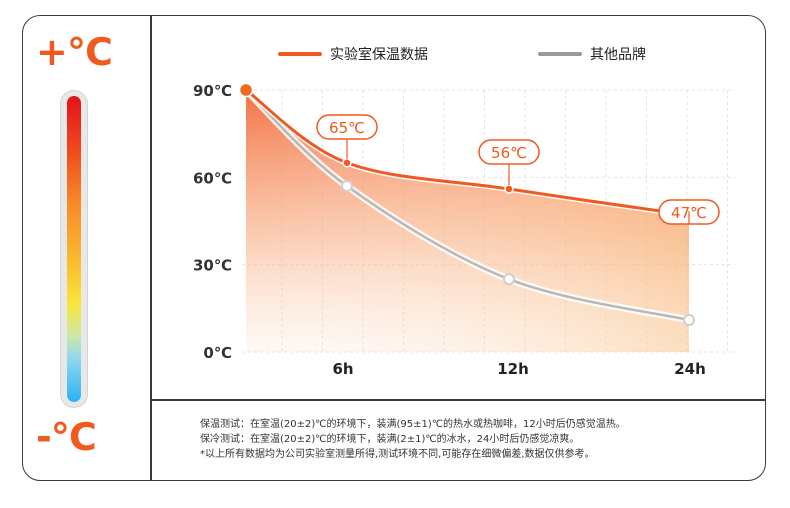 The width and height of the screenshot is (790, 508). What do you see at coordinates (342, 369) in the screenshot?
I see `x-tick-label: 6h` at bounding box center [342, 369].